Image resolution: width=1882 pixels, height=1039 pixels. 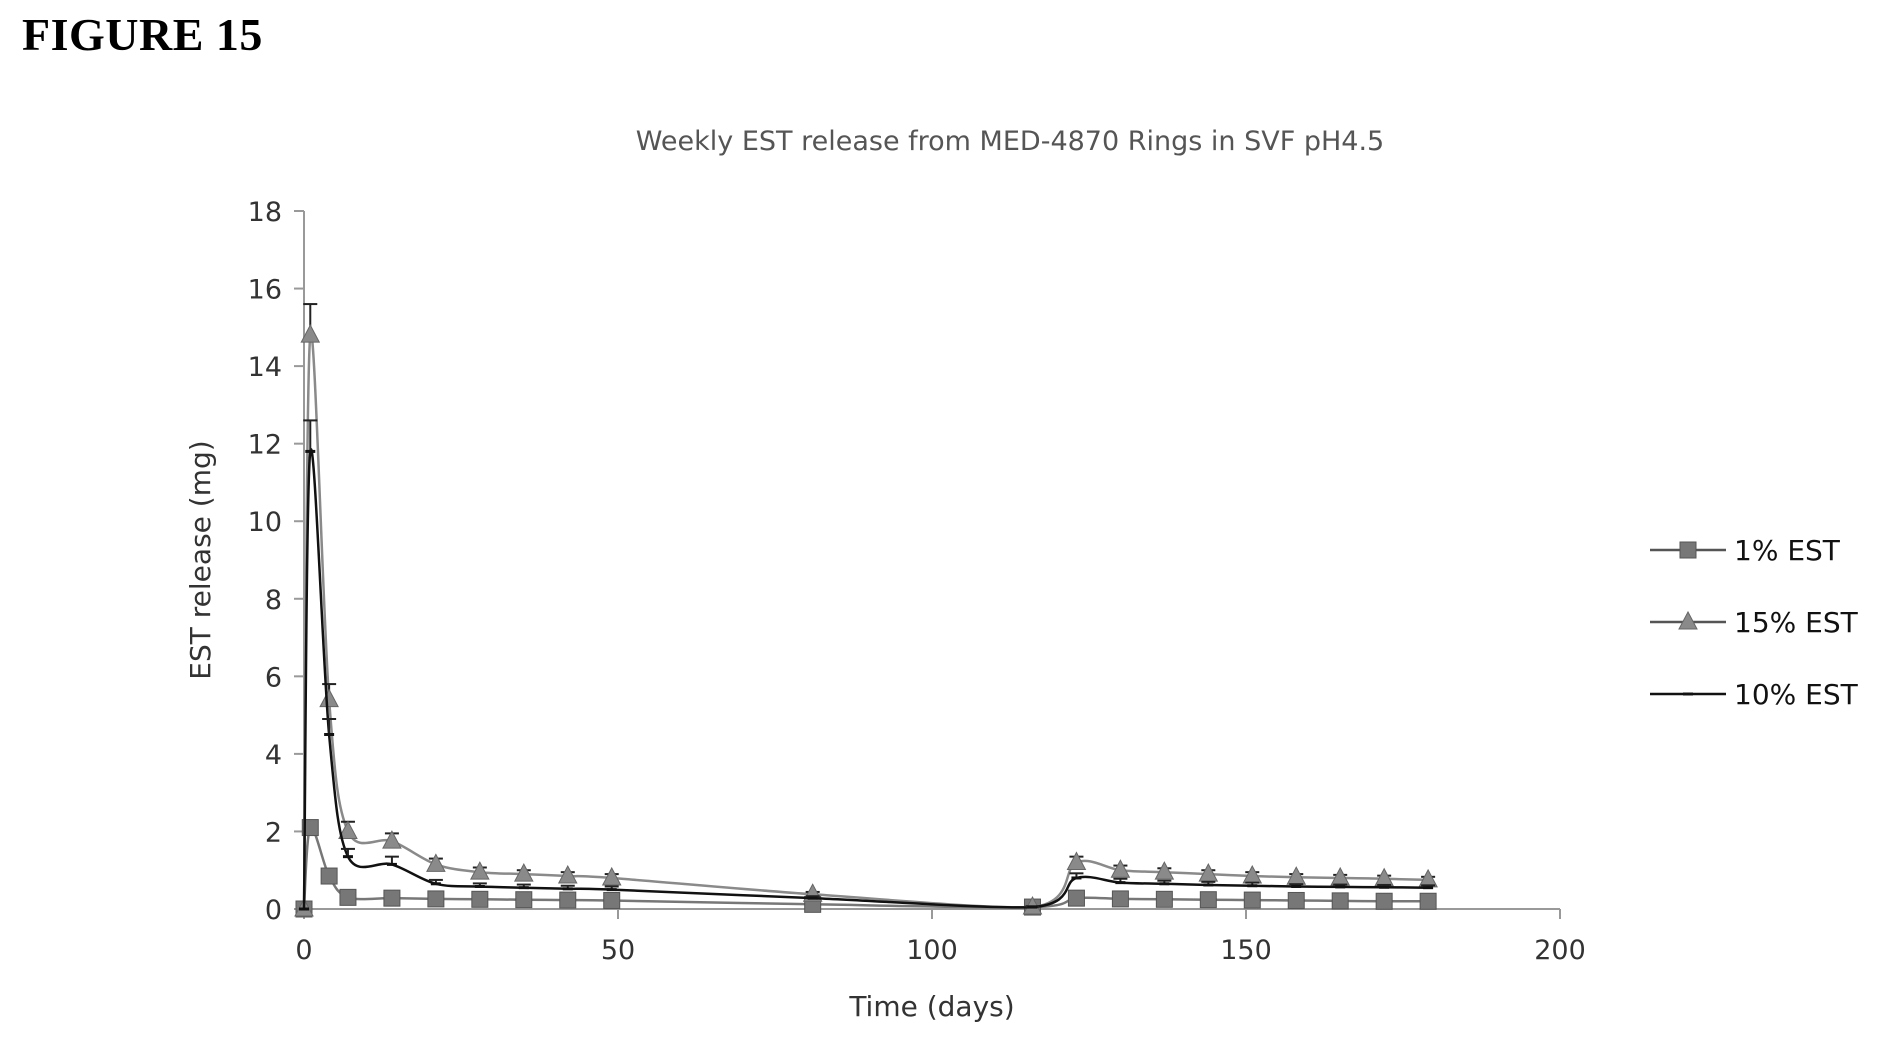 What do you see at coordinates (1787, 550) in the screenshot?
I see `legend-label: 1% EST` at bounding box center [1787, 550].